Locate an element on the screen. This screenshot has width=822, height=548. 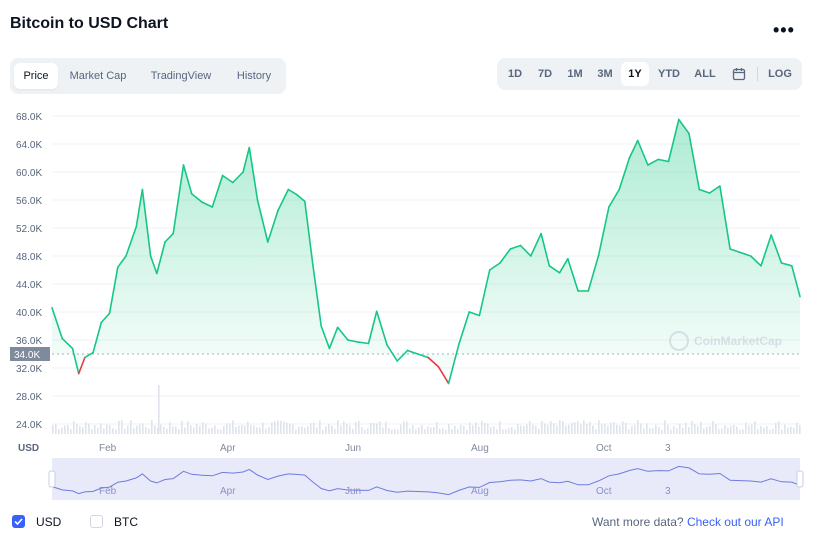
api-promo-text: Want more data? is located at coordinates (638, 522).